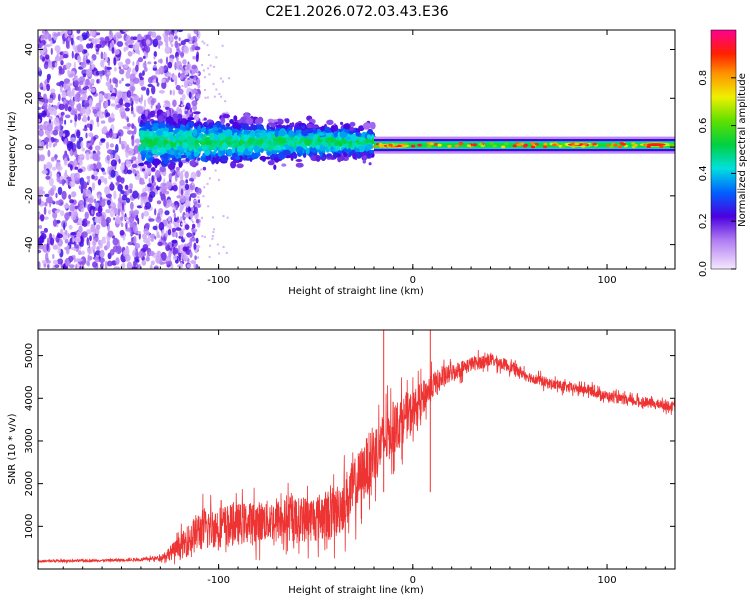 The height and width of the screenshot is (600, 750). I want to click on colorbar-tick-label: 0.8, so click(703, 78).